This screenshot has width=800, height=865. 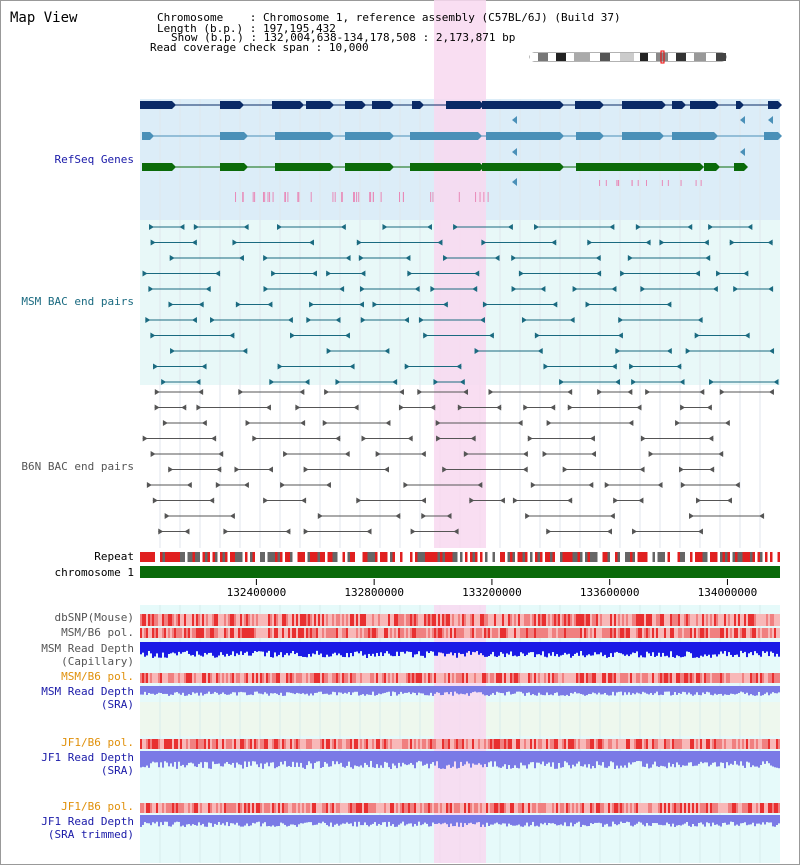 What do you see at coordinates (582, 57) in the screenshot?
I see `ideogram-band` at bounding box center [582, 57].